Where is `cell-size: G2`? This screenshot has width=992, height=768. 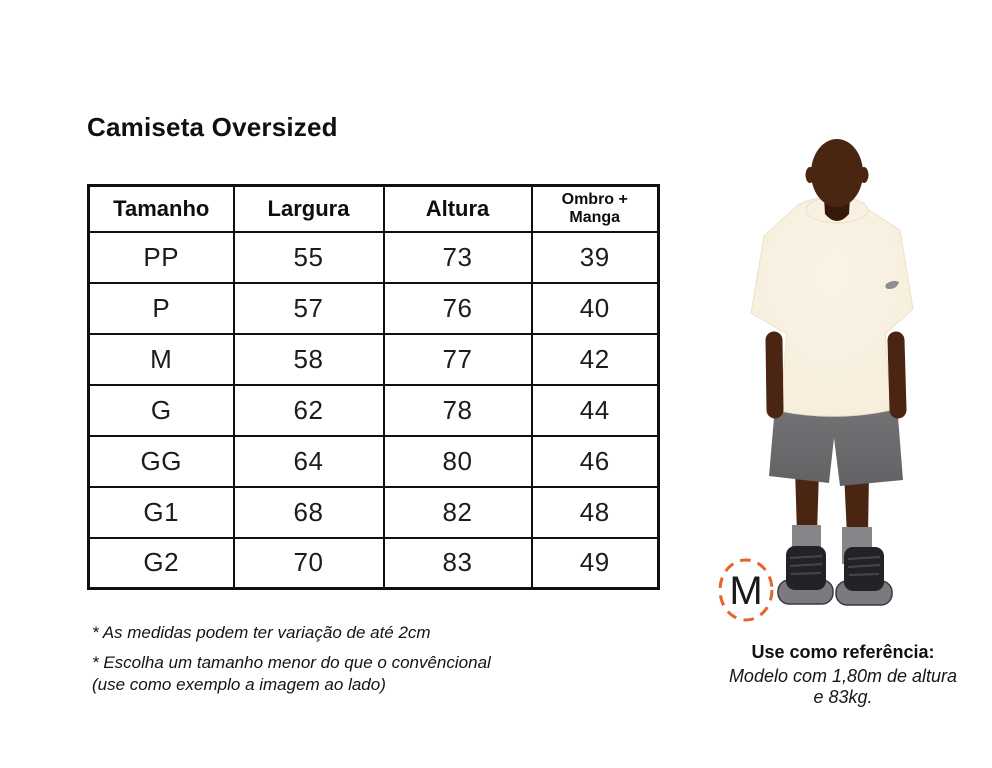
cell-size: G2 is located at coordinates (161, 563).